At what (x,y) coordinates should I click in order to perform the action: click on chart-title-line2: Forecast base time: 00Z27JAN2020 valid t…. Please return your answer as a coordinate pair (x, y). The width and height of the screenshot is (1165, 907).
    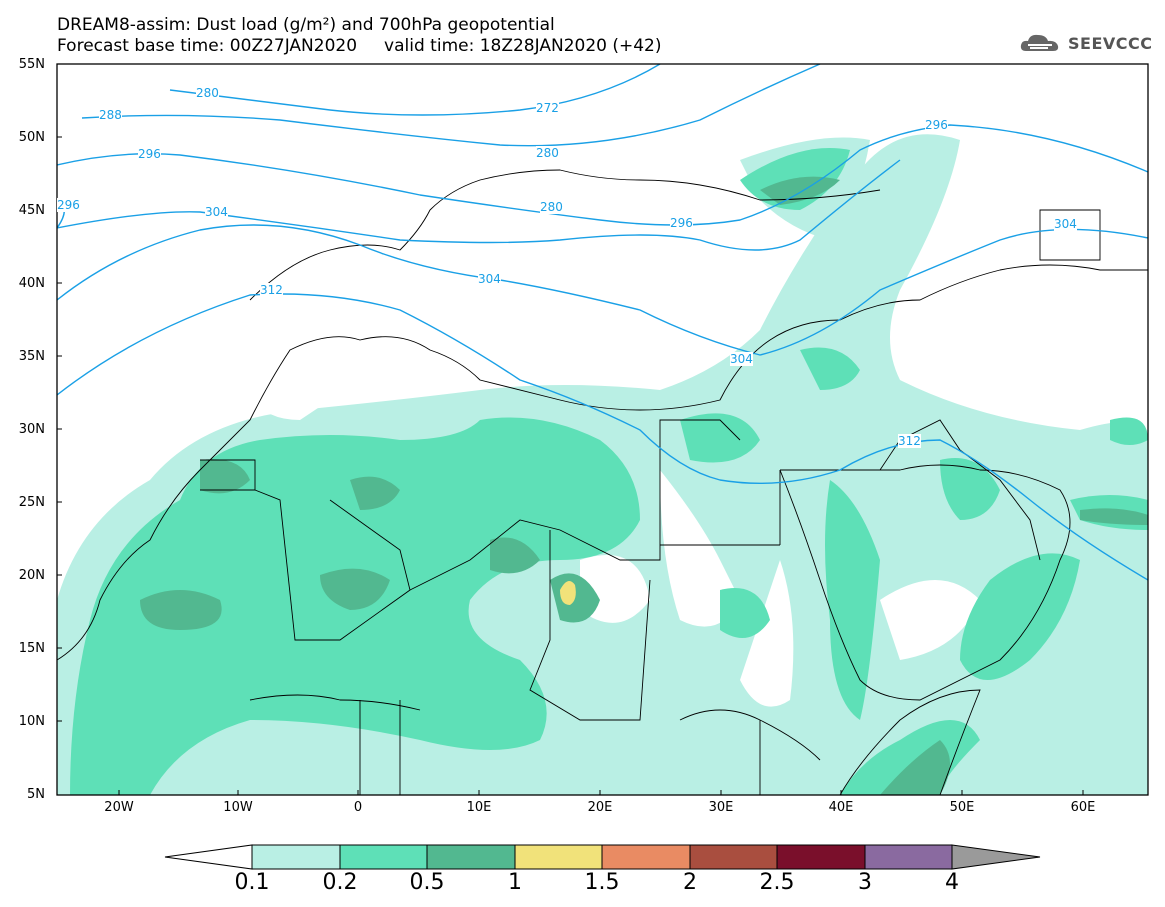
    Looking at the image, I should click on (359, 46).